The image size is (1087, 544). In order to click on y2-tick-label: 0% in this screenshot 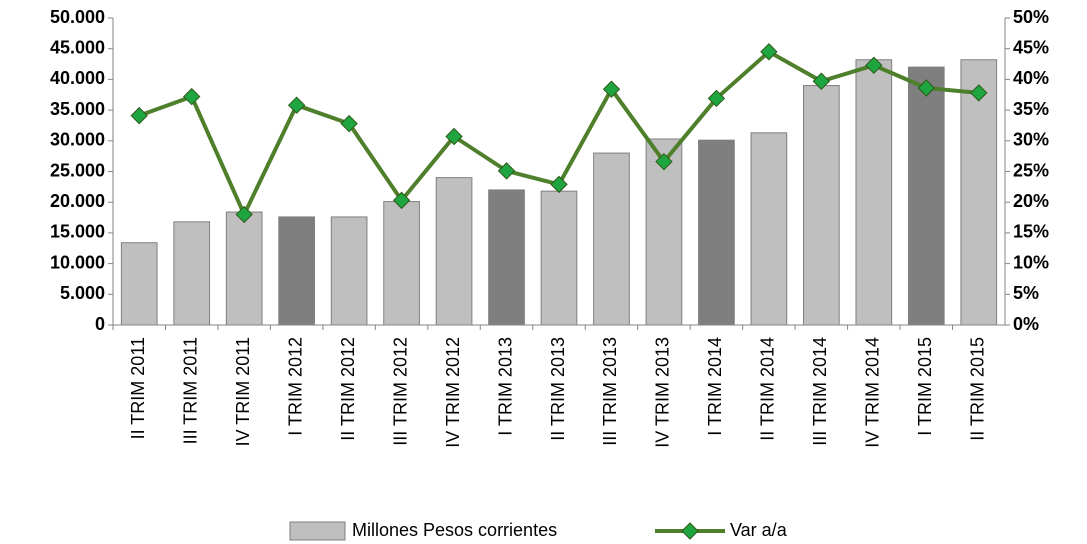, I will do `click(1026, 324)`.